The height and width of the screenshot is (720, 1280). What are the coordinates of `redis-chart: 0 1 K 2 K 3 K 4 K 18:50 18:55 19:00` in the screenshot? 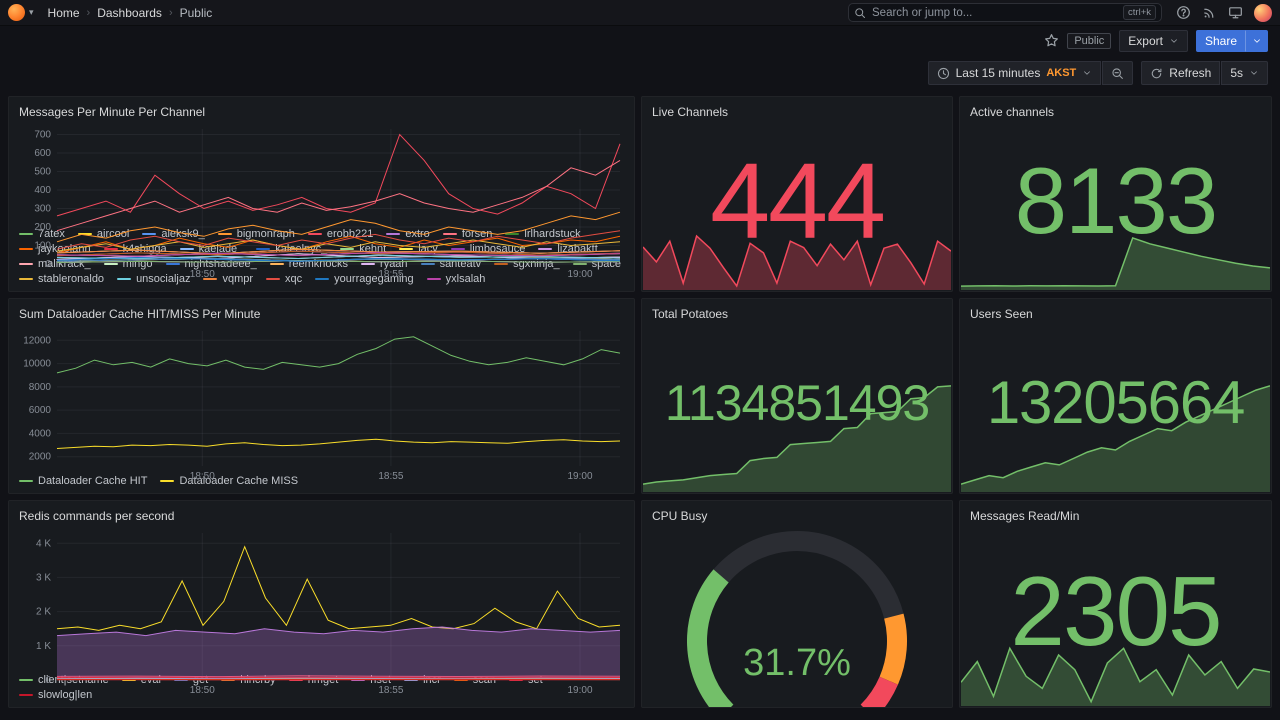 It's located at (321, 612).